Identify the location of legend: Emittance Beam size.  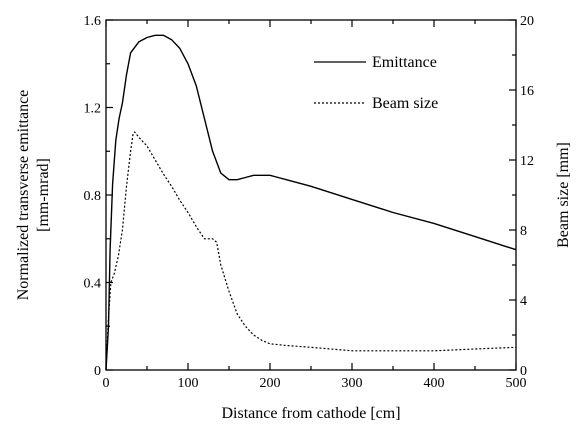
(376, 83).